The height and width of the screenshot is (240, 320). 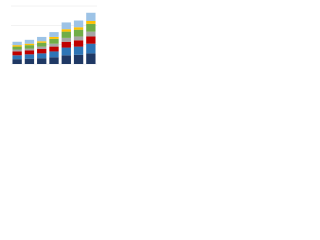 I want to click on chart, so click(x=54, y=35).